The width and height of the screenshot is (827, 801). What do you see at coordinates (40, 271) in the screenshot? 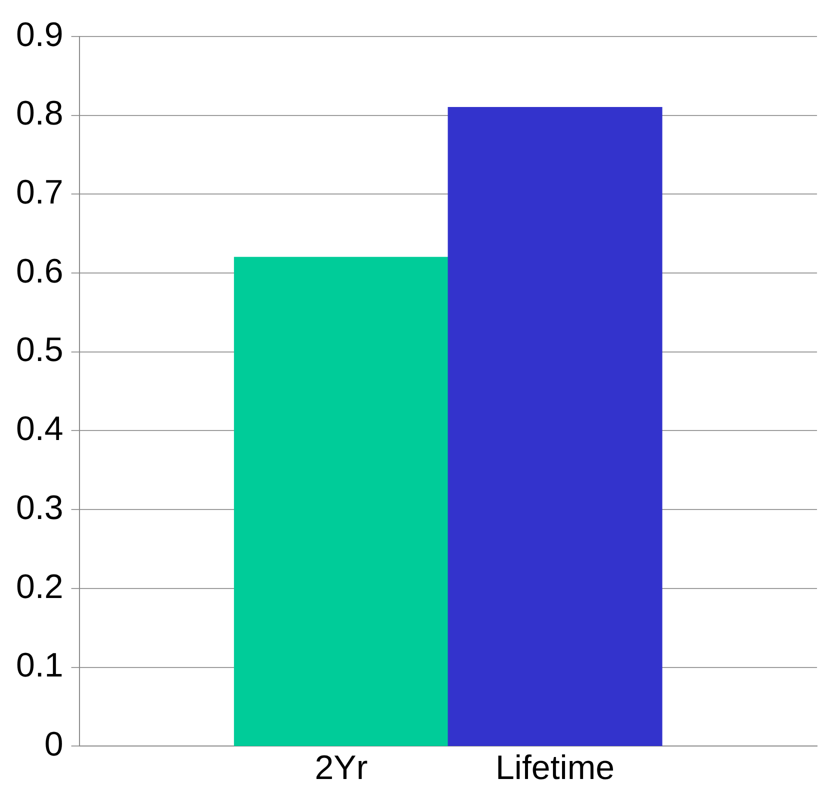
I see `y-tick-label: 0.6` at bounding box center [40, 271].